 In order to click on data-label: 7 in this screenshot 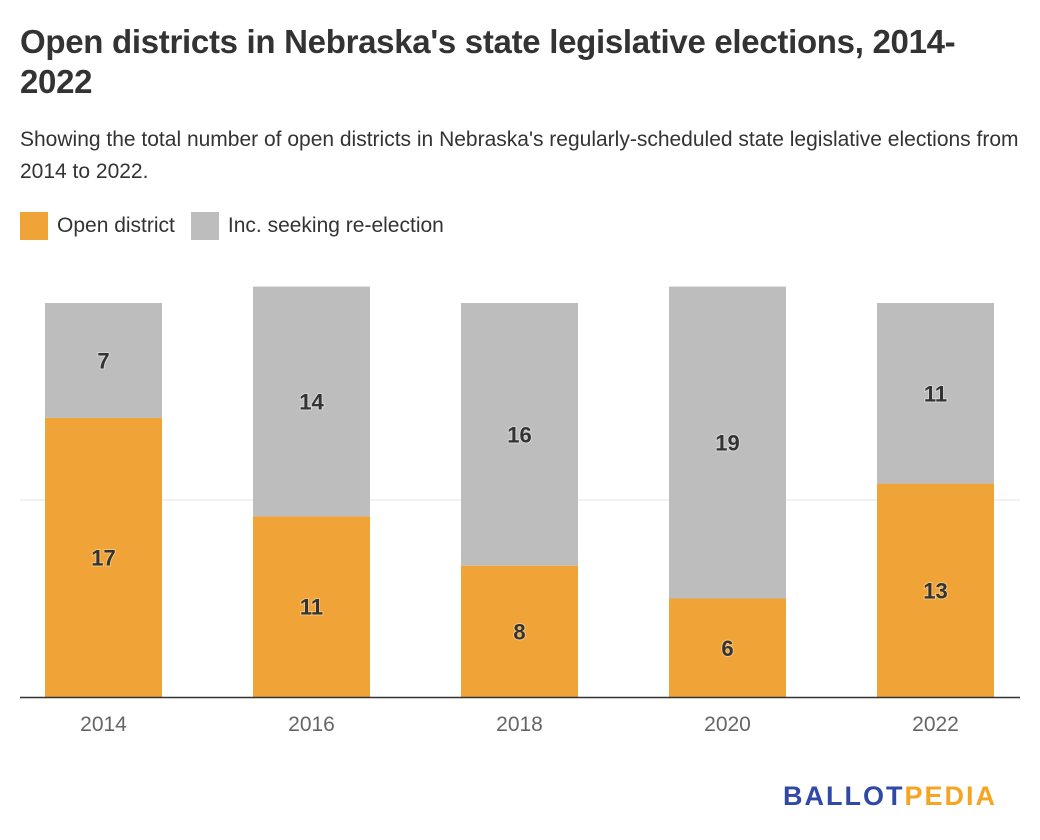, I will do `click(103, 360)`.